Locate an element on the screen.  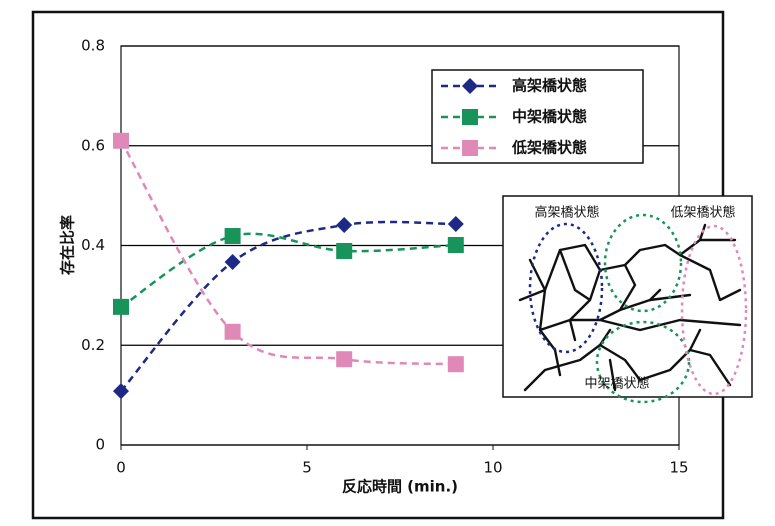
y-tick-label: 0.8 is located at coordinates (93, 46).